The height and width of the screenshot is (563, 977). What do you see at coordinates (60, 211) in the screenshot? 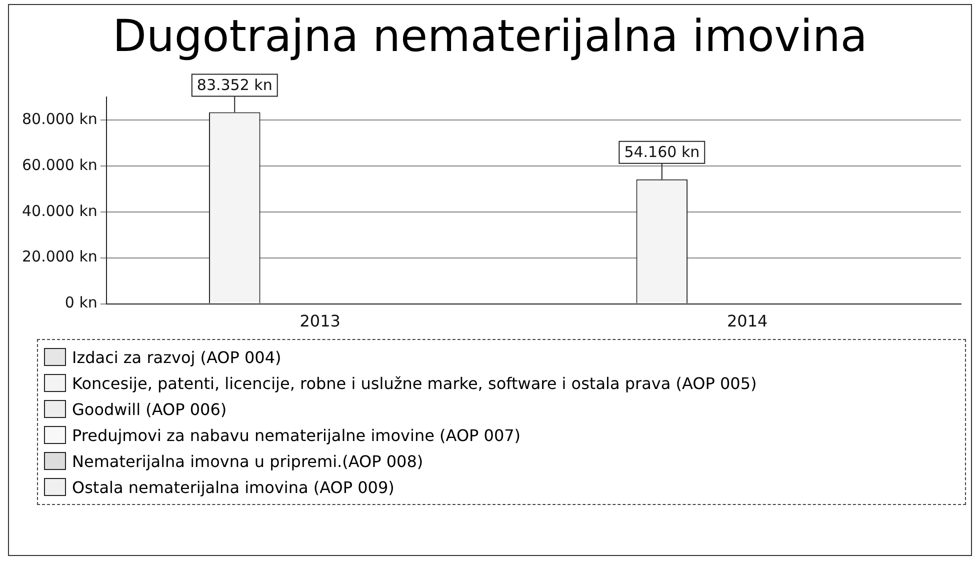
I see `y-tick-label: 40.000 kn` at bounding box center [60, 211].